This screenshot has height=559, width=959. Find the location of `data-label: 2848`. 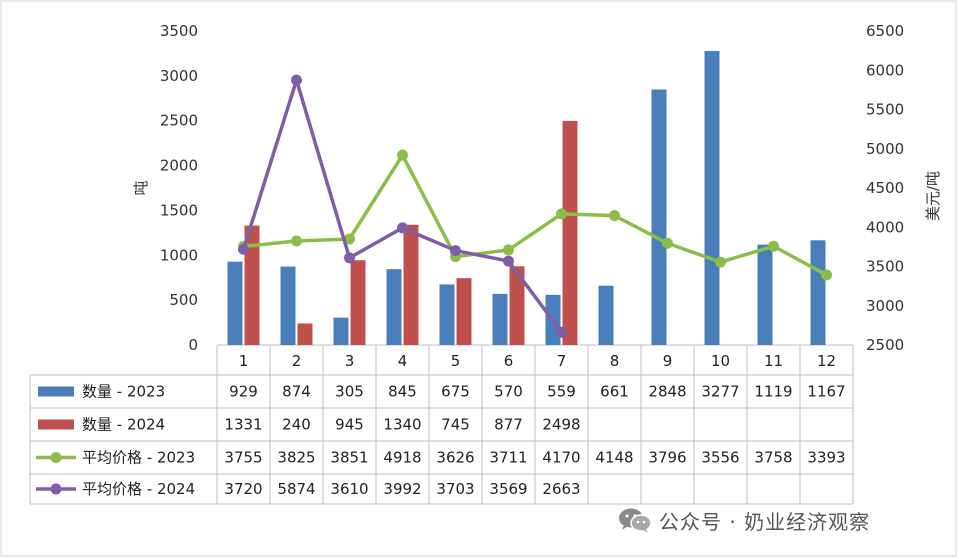

data-label: 2848 is located at coordinates (667, 392).